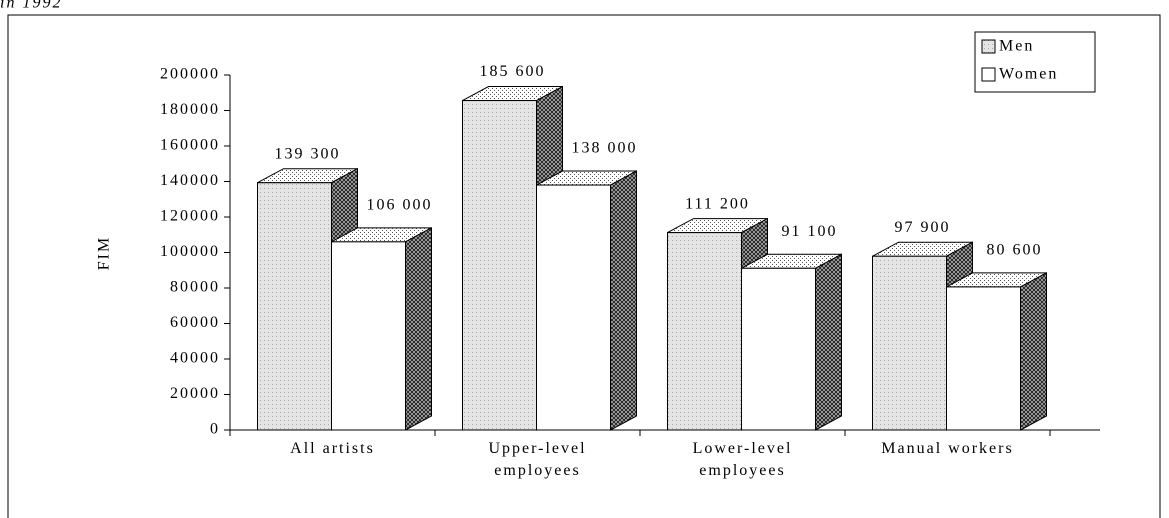 This screenshot has height=518, width=1169. I want to click on y-tick-label: 80000, so click(195, 287).